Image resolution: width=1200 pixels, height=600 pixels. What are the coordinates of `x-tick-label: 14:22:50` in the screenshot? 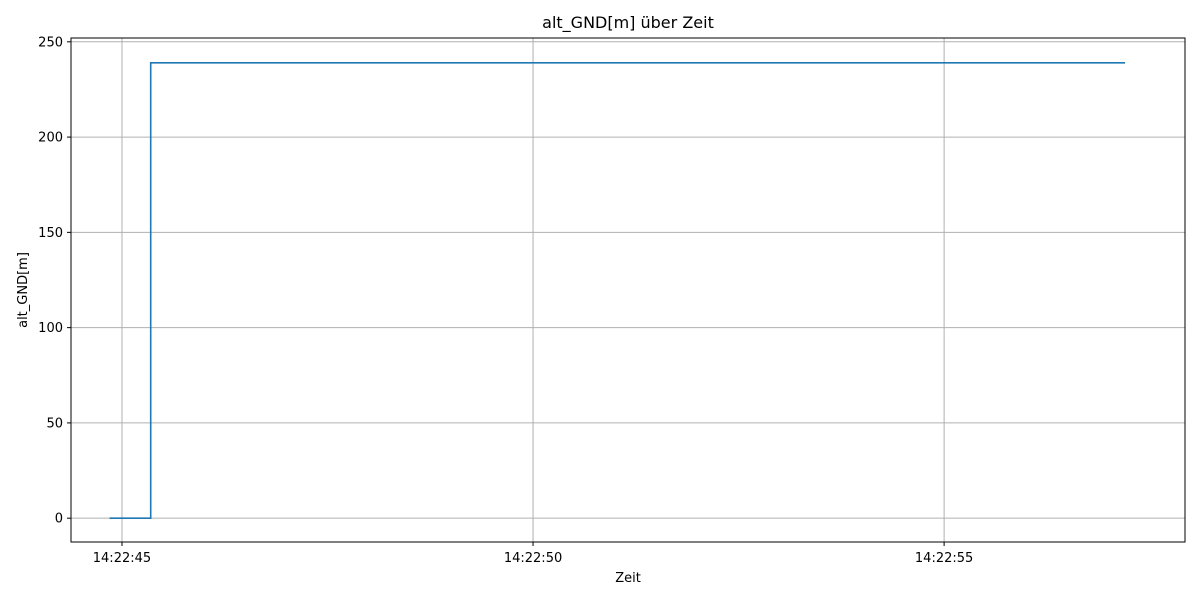 It's located at (533, 558).